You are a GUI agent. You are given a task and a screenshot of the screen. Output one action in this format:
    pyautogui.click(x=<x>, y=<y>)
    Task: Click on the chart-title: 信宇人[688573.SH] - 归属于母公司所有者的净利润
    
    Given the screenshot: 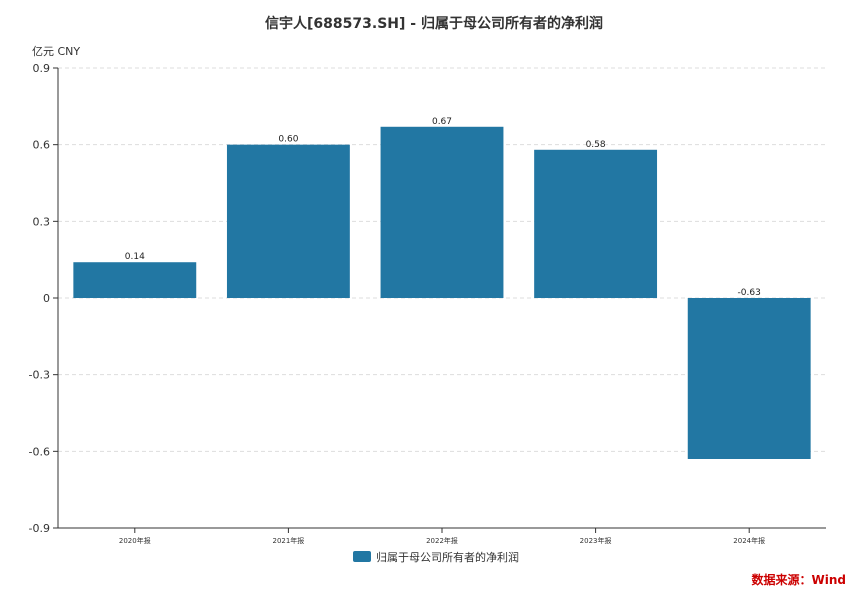 What is the action you would take?
    pyautogui.click(x=434, y=23)
    